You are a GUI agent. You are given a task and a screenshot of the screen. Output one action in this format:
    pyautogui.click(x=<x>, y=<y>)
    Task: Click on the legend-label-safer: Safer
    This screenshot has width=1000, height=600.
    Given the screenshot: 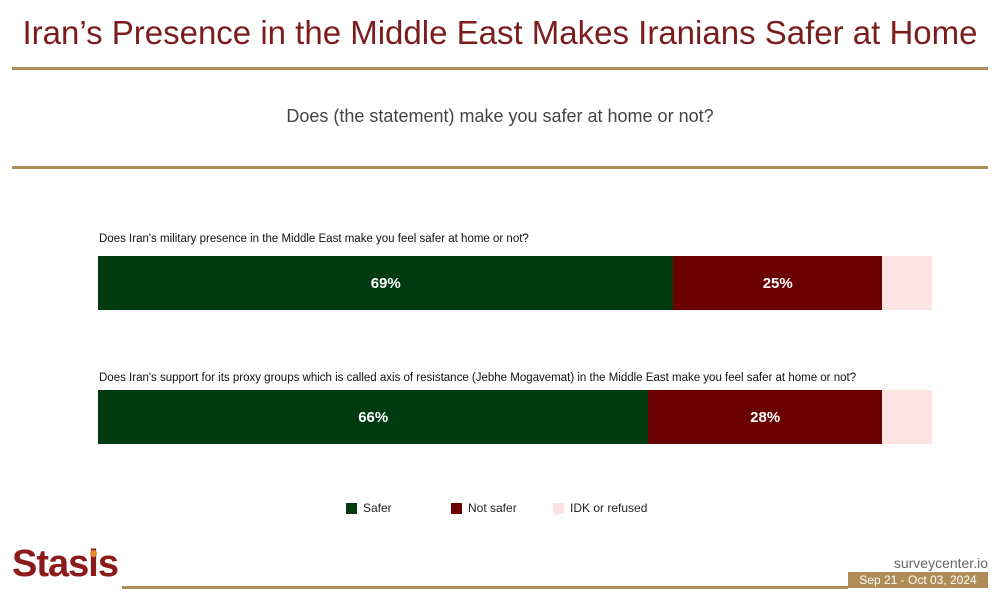 What is the action you would take?
    pyautogui.click(x=377, y=508)
    